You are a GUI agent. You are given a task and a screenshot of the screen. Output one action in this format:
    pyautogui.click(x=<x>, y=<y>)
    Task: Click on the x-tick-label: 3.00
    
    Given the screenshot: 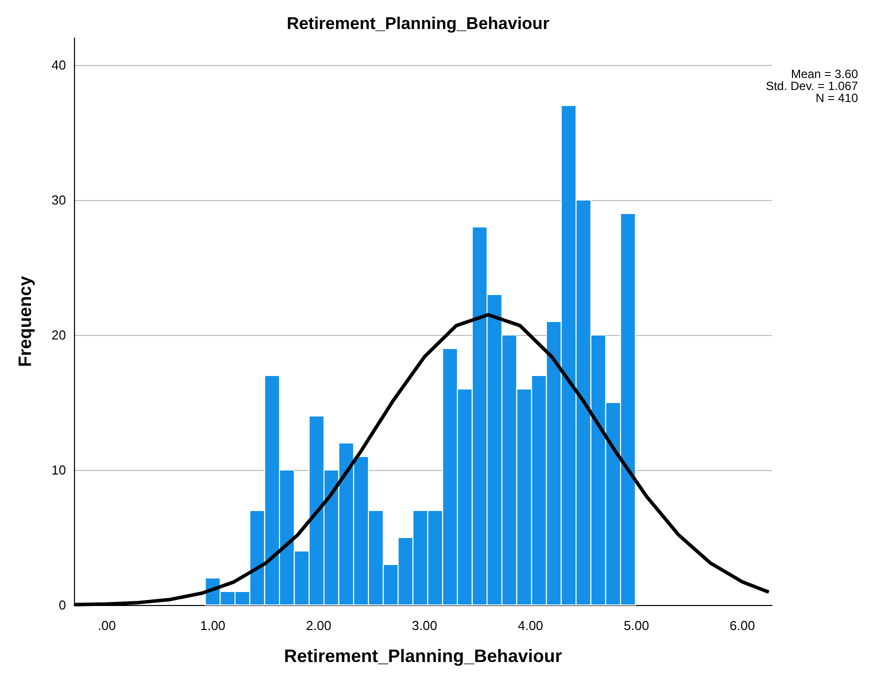 What is the action you would take?
    pyautogui.click(x=425, y=625)
    